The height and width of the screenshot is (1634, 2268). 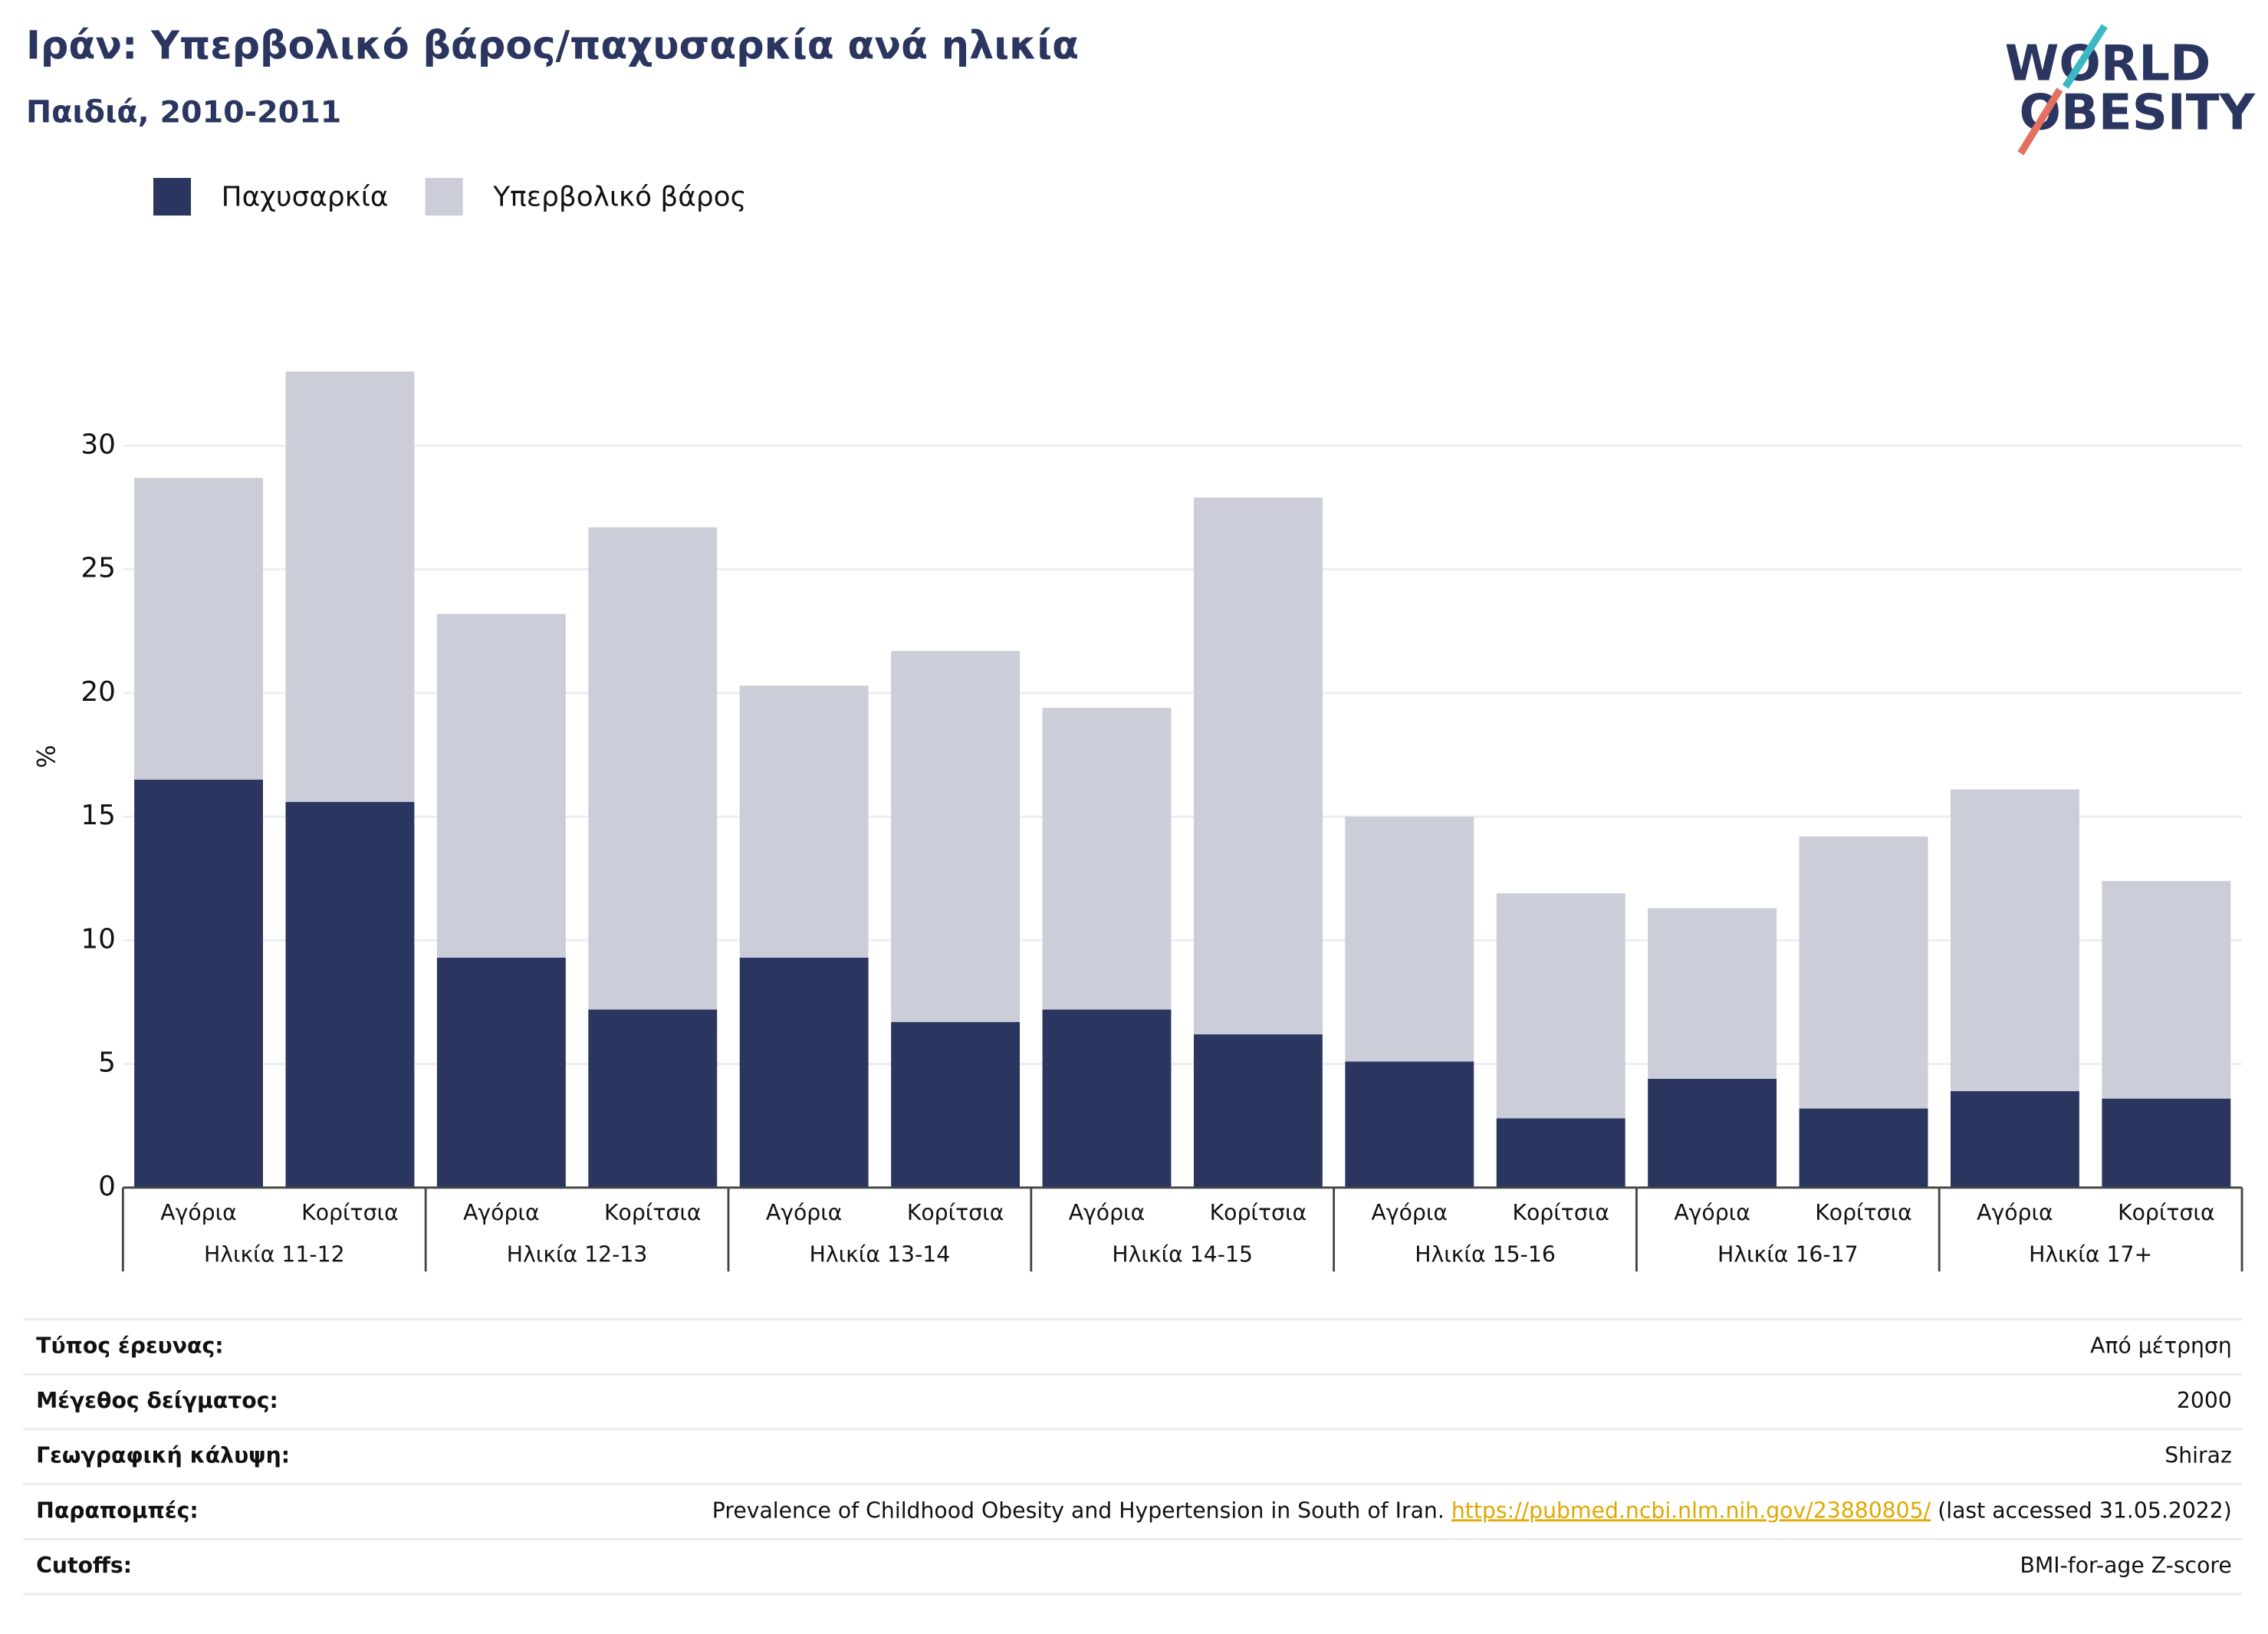 I want to click on row-label: Παραπομπές:, so click(x=117, y=1511).